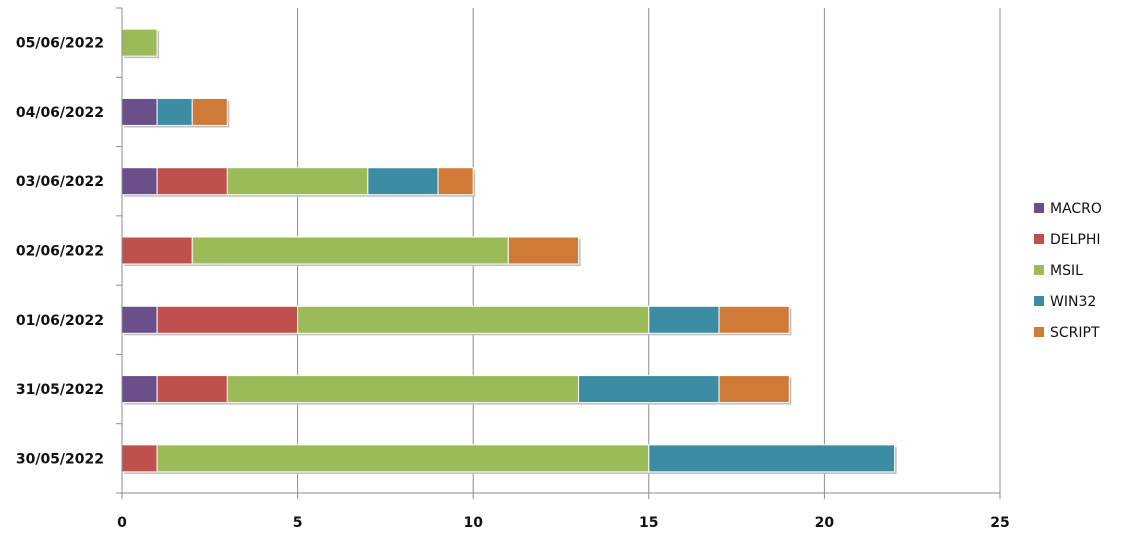 Image resolution: width=1122 pixels, height=537 pixels. I want to click on legend-swatch-delphi, so click(1039, 239).